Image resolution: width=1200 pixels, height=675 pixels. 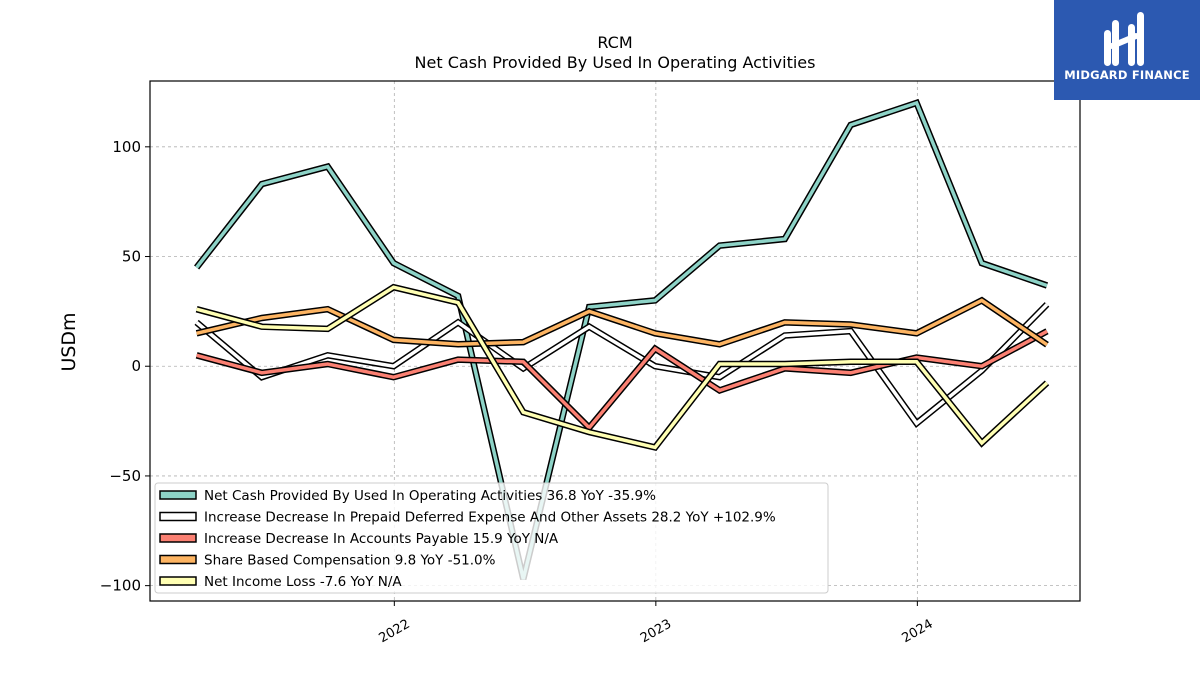 What do you see at coordinates (614, 42) in the screenshot?
I see `chart-title: RCM` at bounding box center [614, 42].